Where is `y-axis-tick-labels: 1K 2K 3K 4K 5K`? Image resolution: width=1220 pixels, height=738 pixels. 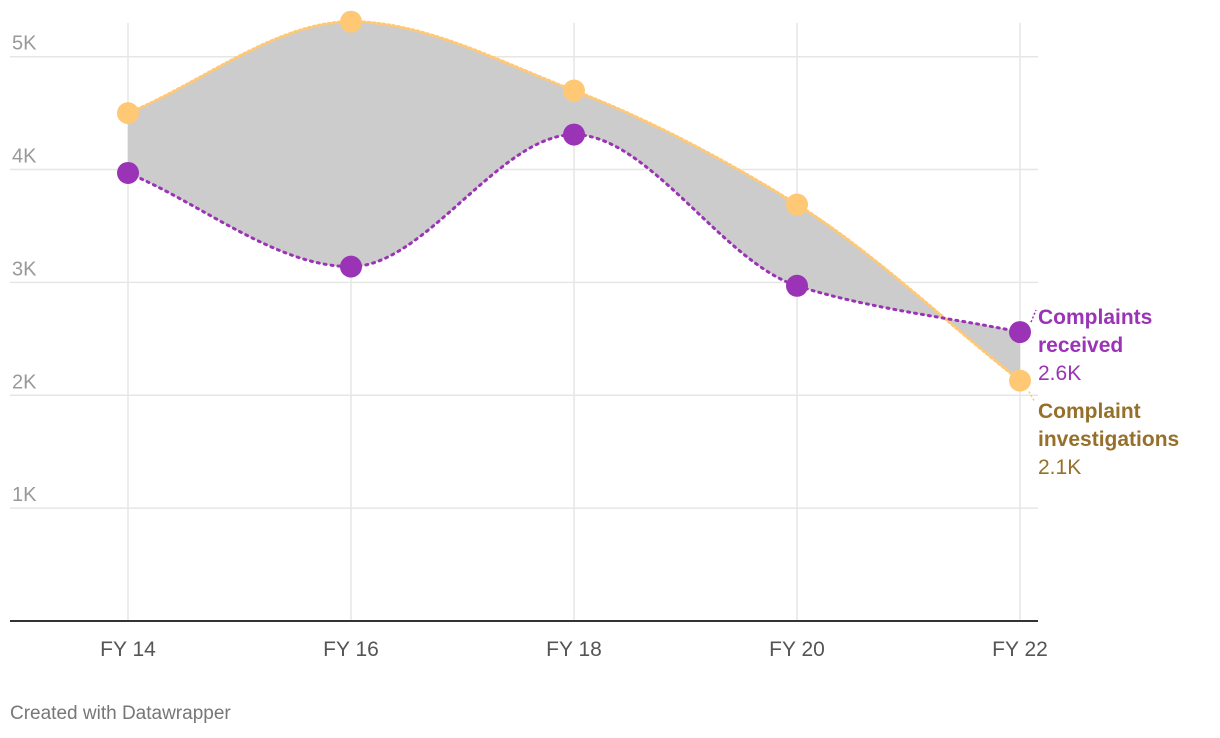 y-axis-tick-labels: 1K 2K 3K 4K 5K is located at coordinates (24, 269).